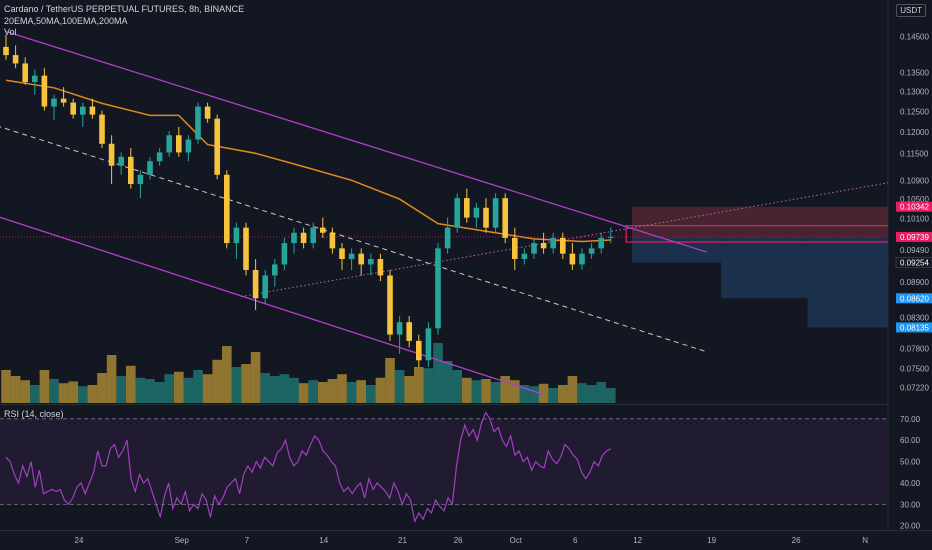  Describe the element at coordinates (914, 387) in the screenshot. I see `price-tick-label: 0.07220` at that location.